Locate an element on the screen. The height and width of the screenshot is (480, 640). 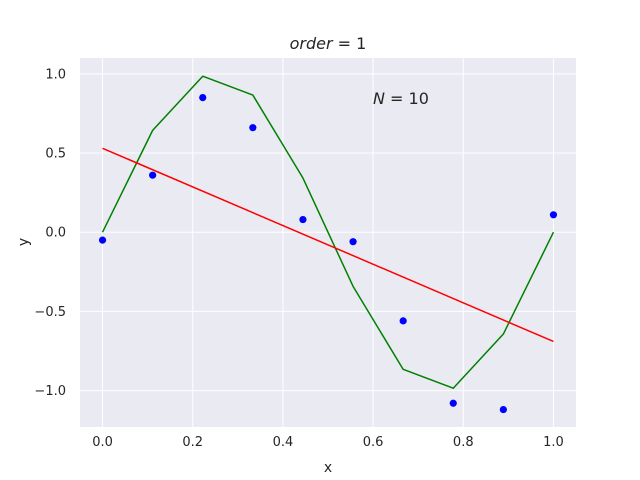
x-tick-label: 0.0 is located at coordinates (102, 442).